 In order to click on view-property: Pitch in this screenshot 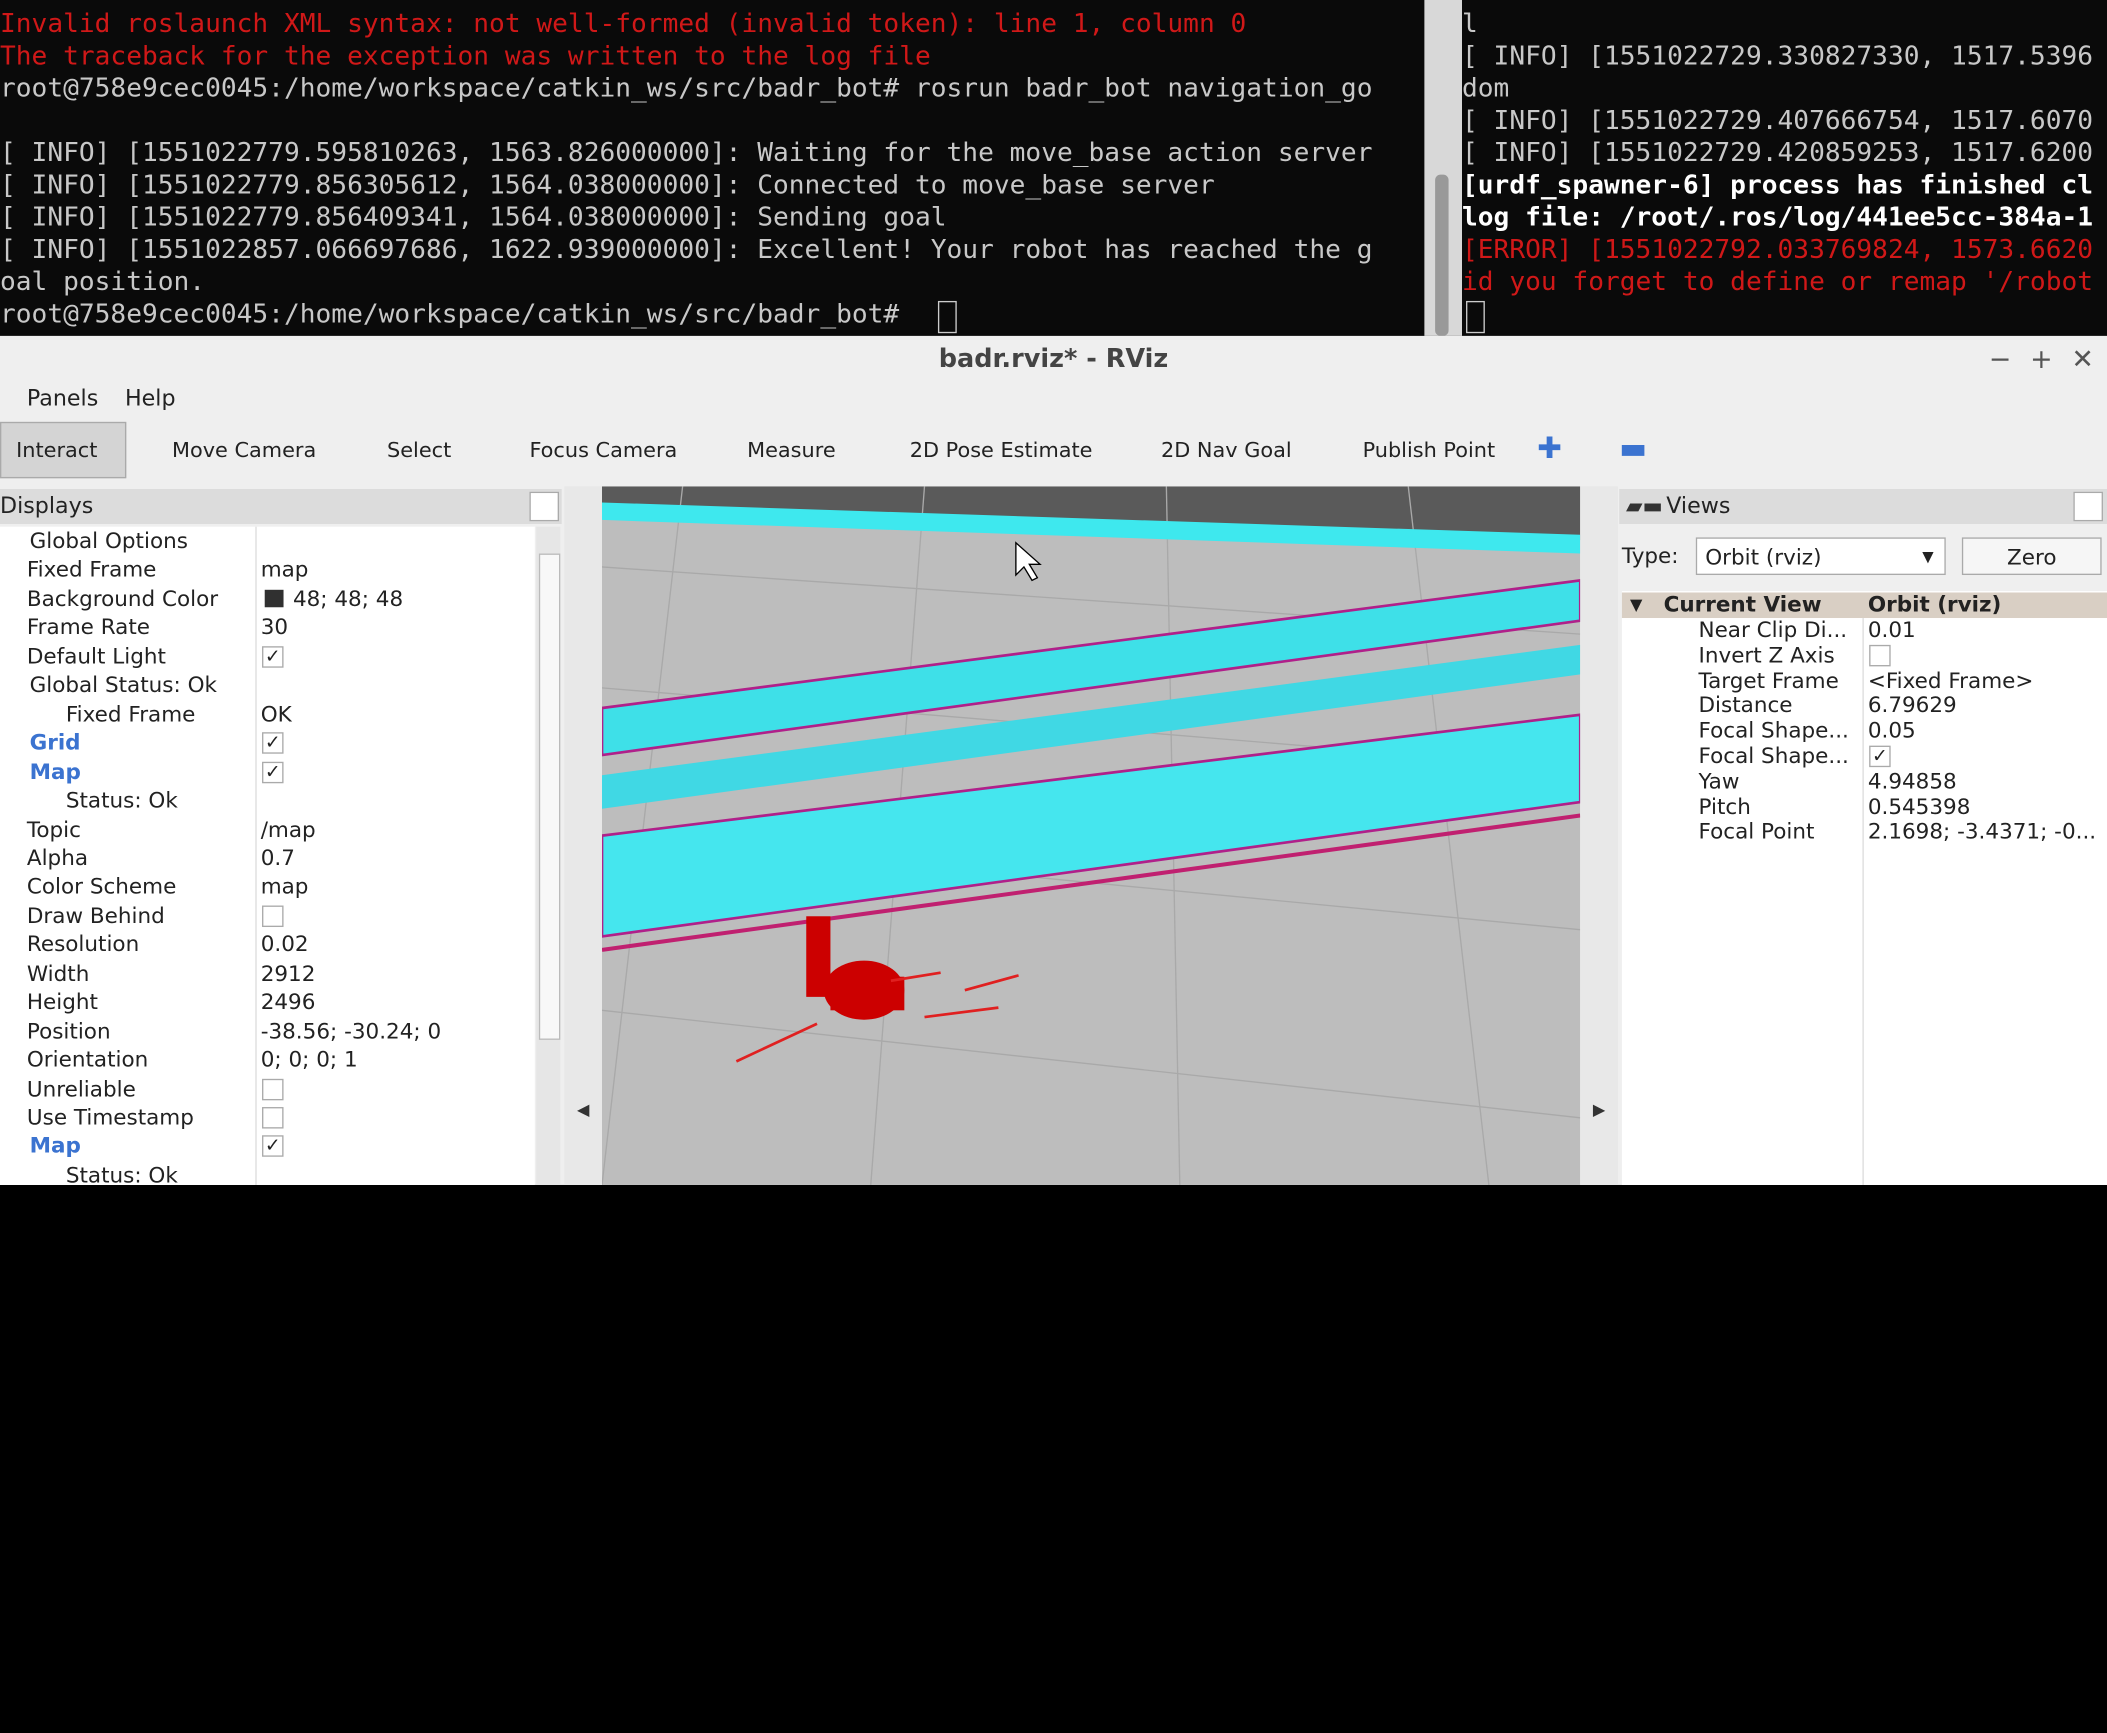, I will do `click(1724, 806)`.